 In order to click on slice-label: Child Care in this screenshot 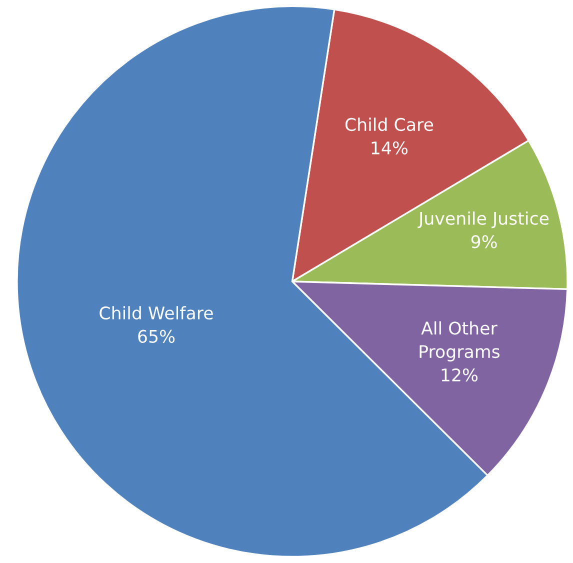, I will do `click(389, 125)`.